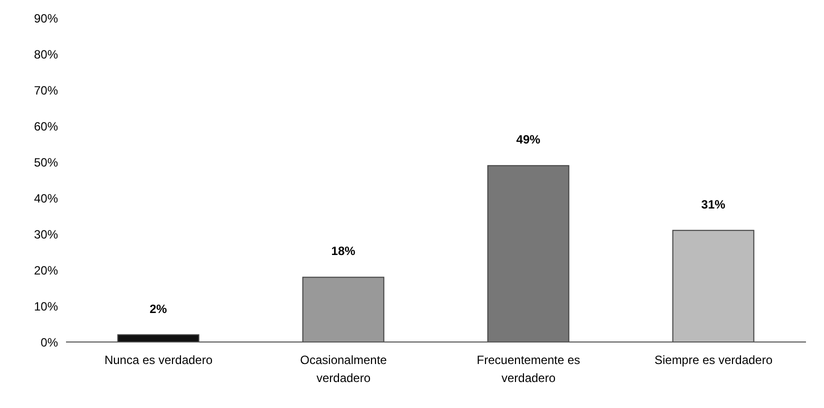 This screenshot has height=408, width=824. I want to click on y-tick-label: 80%, so click(46, 54).